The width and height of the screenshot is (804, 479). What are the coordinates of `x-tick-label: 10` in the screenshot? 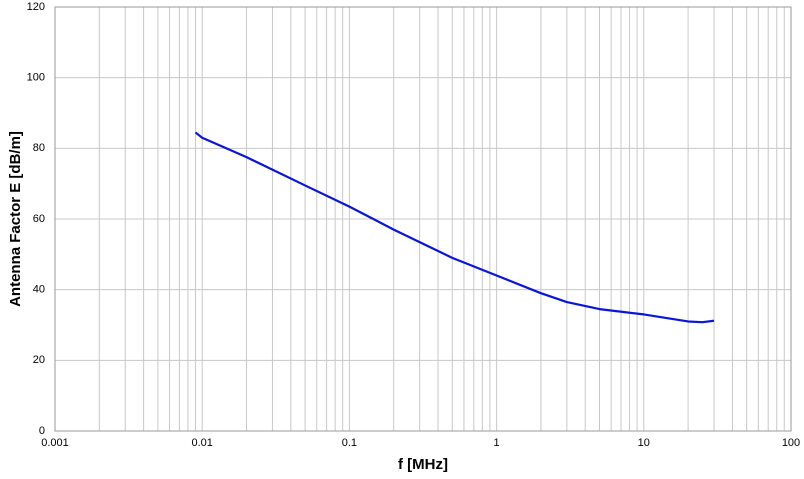 It's located at (644, 443).